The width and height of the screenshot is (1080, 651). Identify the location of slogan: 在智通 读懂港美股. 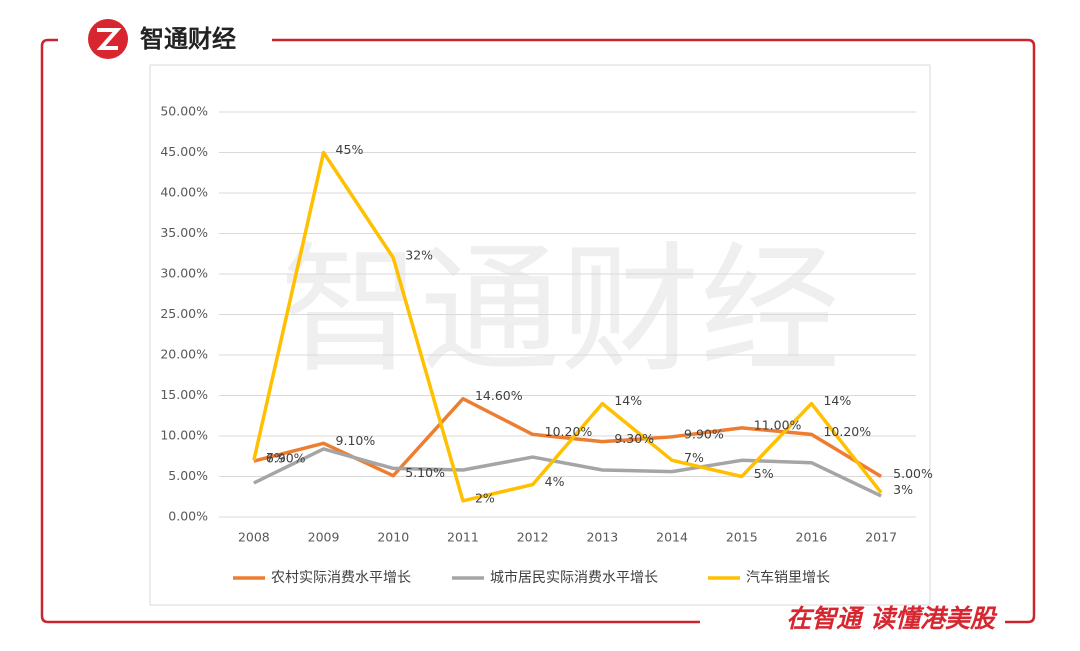
(892, 618).